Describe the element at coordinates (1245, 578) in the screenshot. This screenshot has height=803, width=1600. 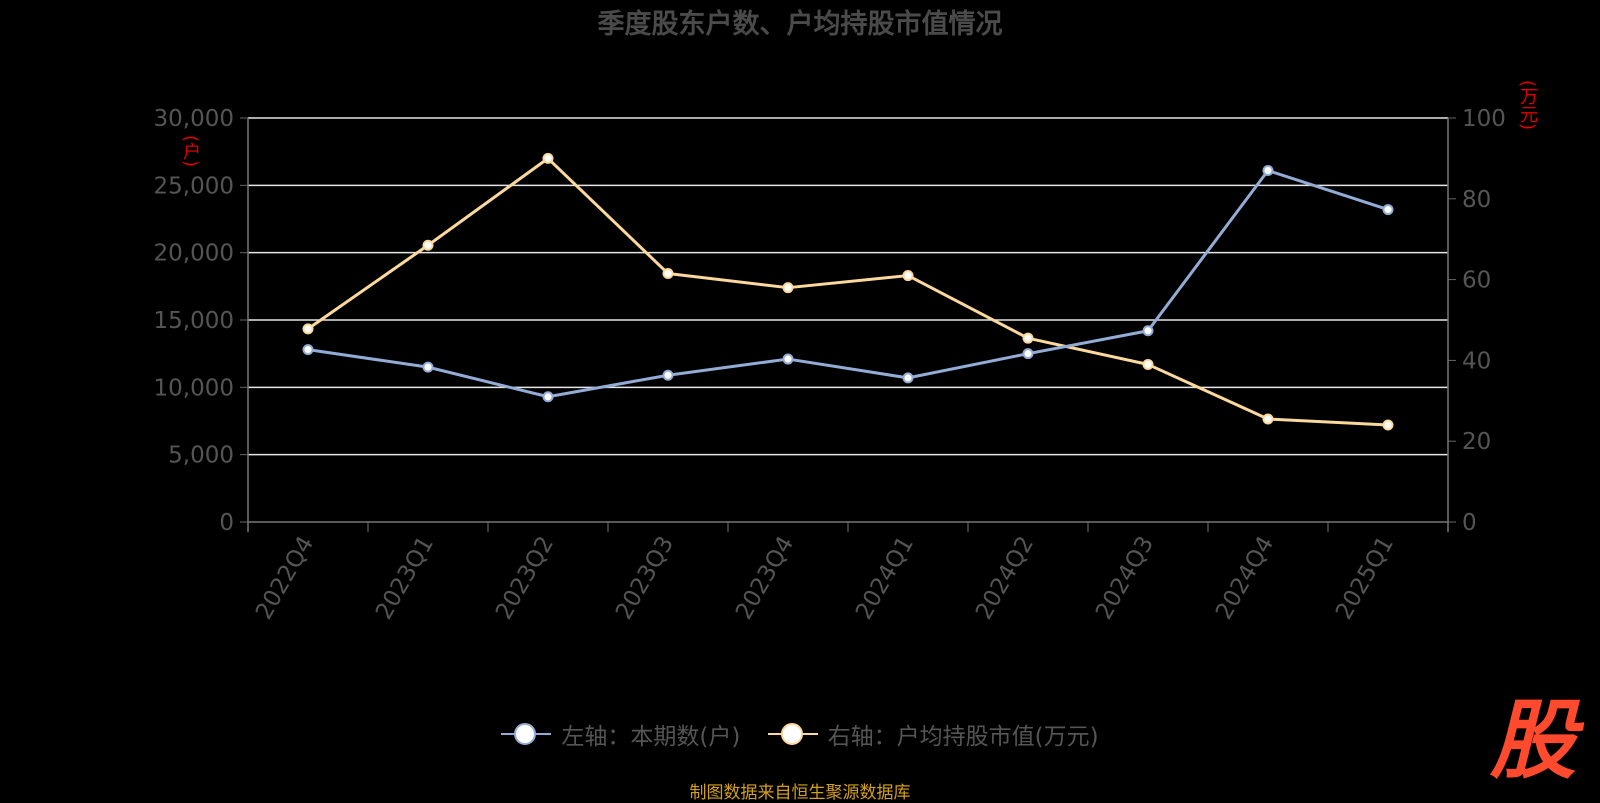
I see `x-axis-tick-label: 2024Q4` at that location.